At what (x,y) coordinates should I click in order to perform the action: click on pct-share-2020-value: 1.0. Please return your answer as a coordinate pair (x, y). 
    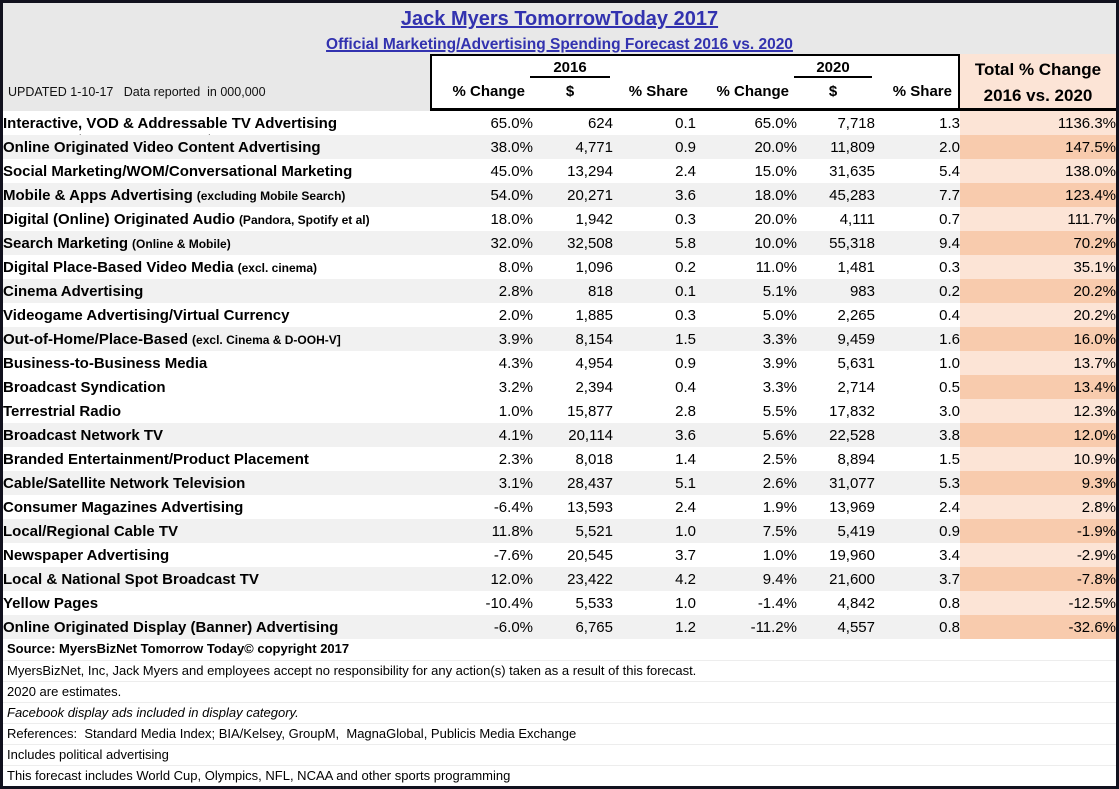
    Looking at the image, I should click on (949, 363).